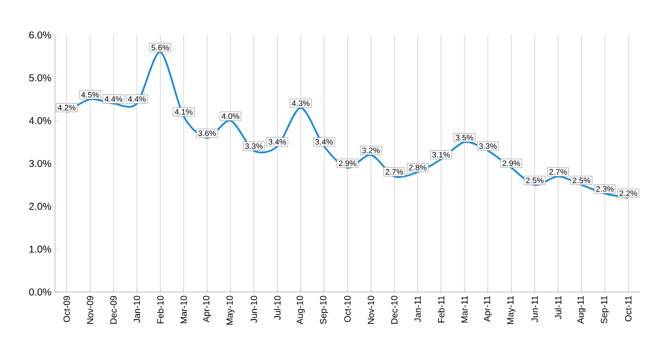 Image resolution: width=650 pixels, height=350 pixels. What do you see at coordinates (324, 310) in the screenshot?
I see `x-tick-label: Sep-10` at bounding box center [324, 310].